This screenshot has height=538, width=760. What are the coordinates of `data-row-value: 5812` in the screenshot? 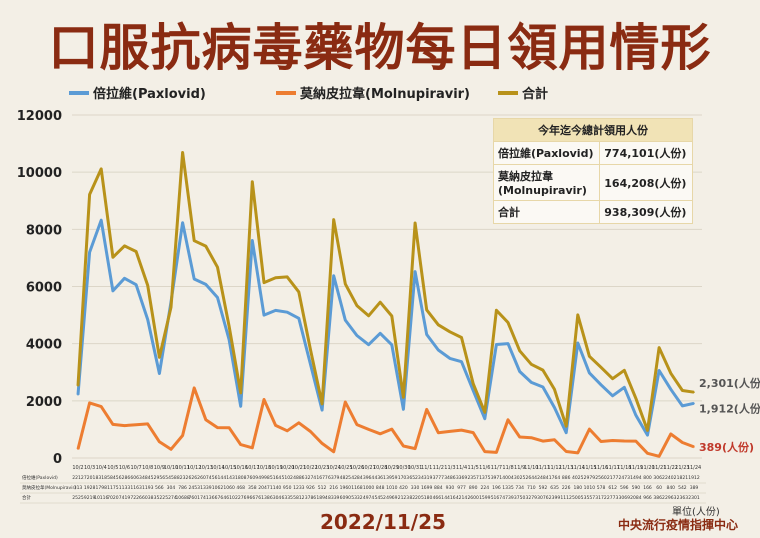 It's located at (299, 498).